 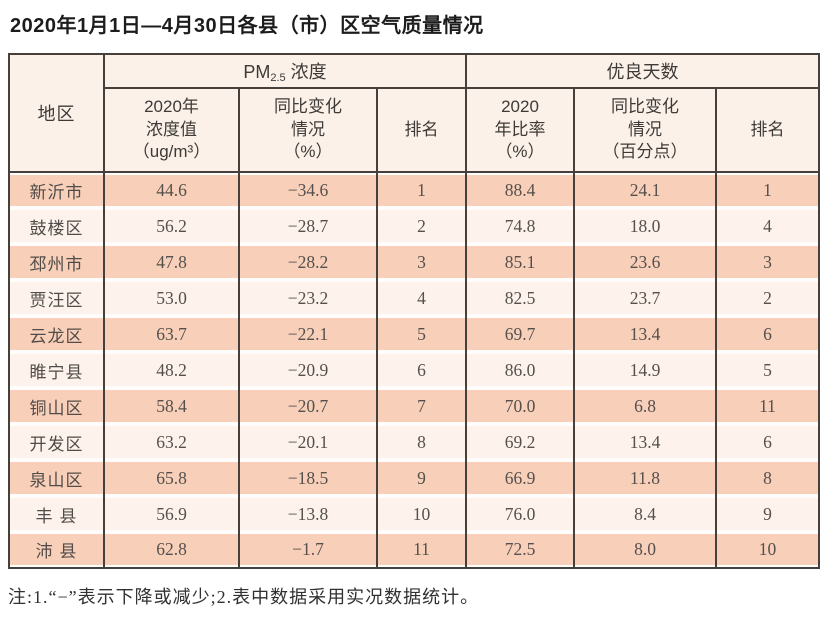 I want to click on header-group-good-days: 优良天数, so click(x=642, y=71).